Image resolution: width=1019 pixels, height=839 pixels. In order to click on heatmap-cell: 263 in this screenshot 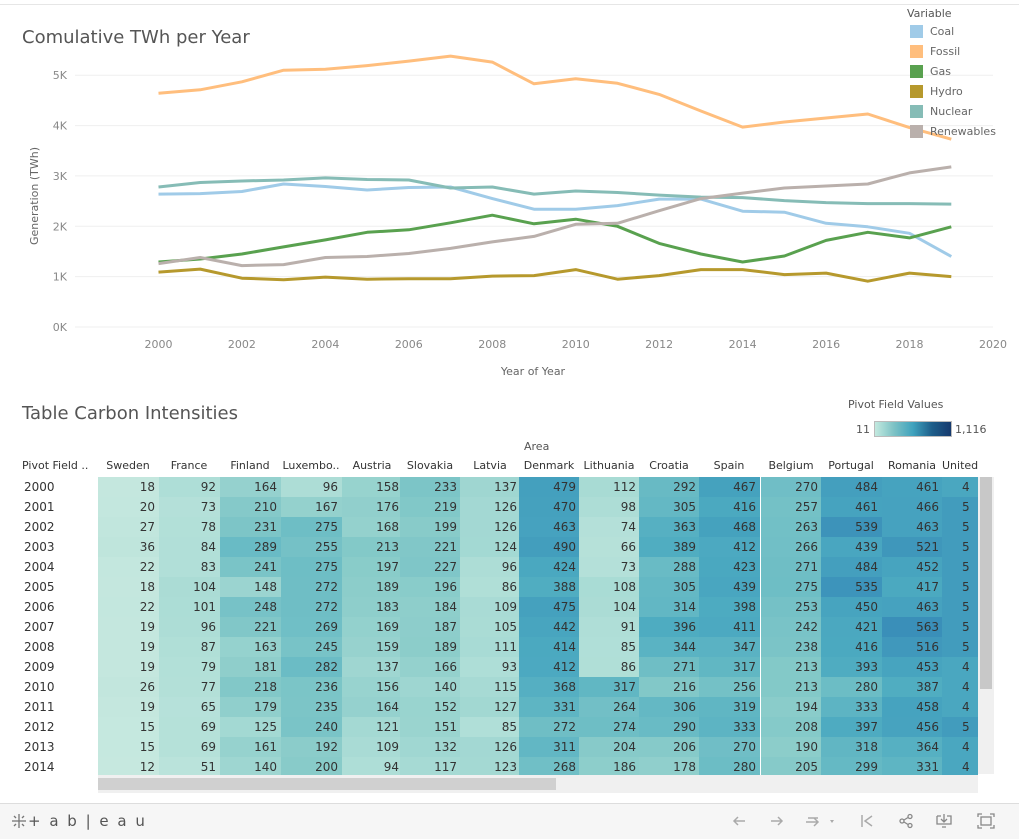, I will do `click(791, 527)`.